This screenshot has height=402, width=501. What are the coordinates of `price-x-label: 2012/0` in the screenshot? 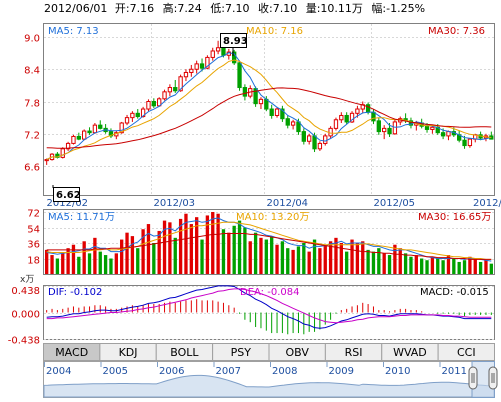 It's located at (487, 203).